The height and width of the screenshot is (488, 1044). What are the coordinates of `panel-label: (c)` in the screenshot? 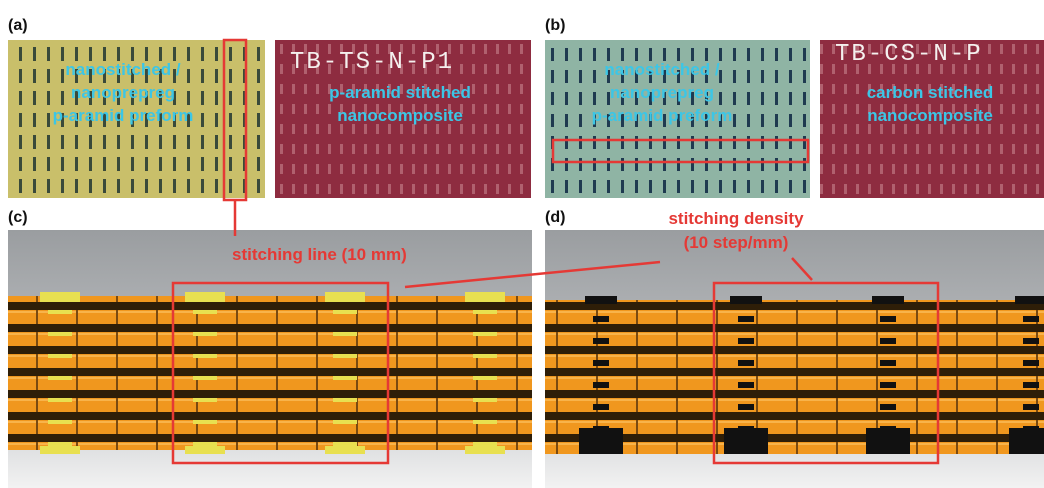 It's located at (18, 217).